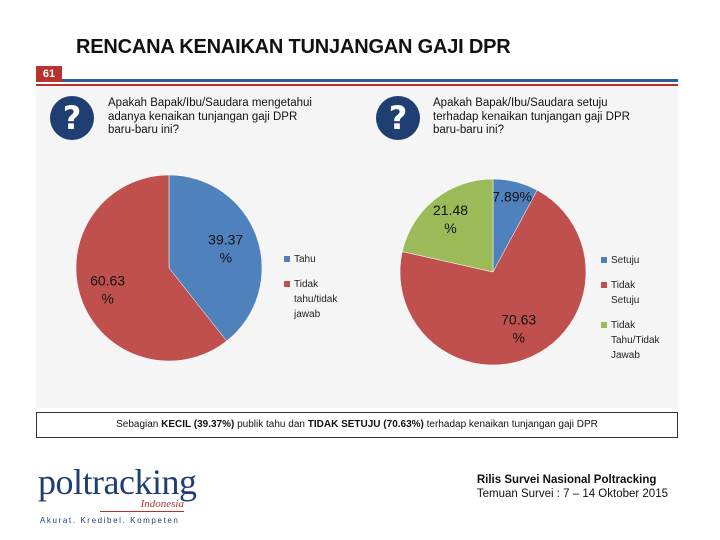 The height and width of the screenshot is (540, 720). I want to click on header-rule-red, so click(357, 85).